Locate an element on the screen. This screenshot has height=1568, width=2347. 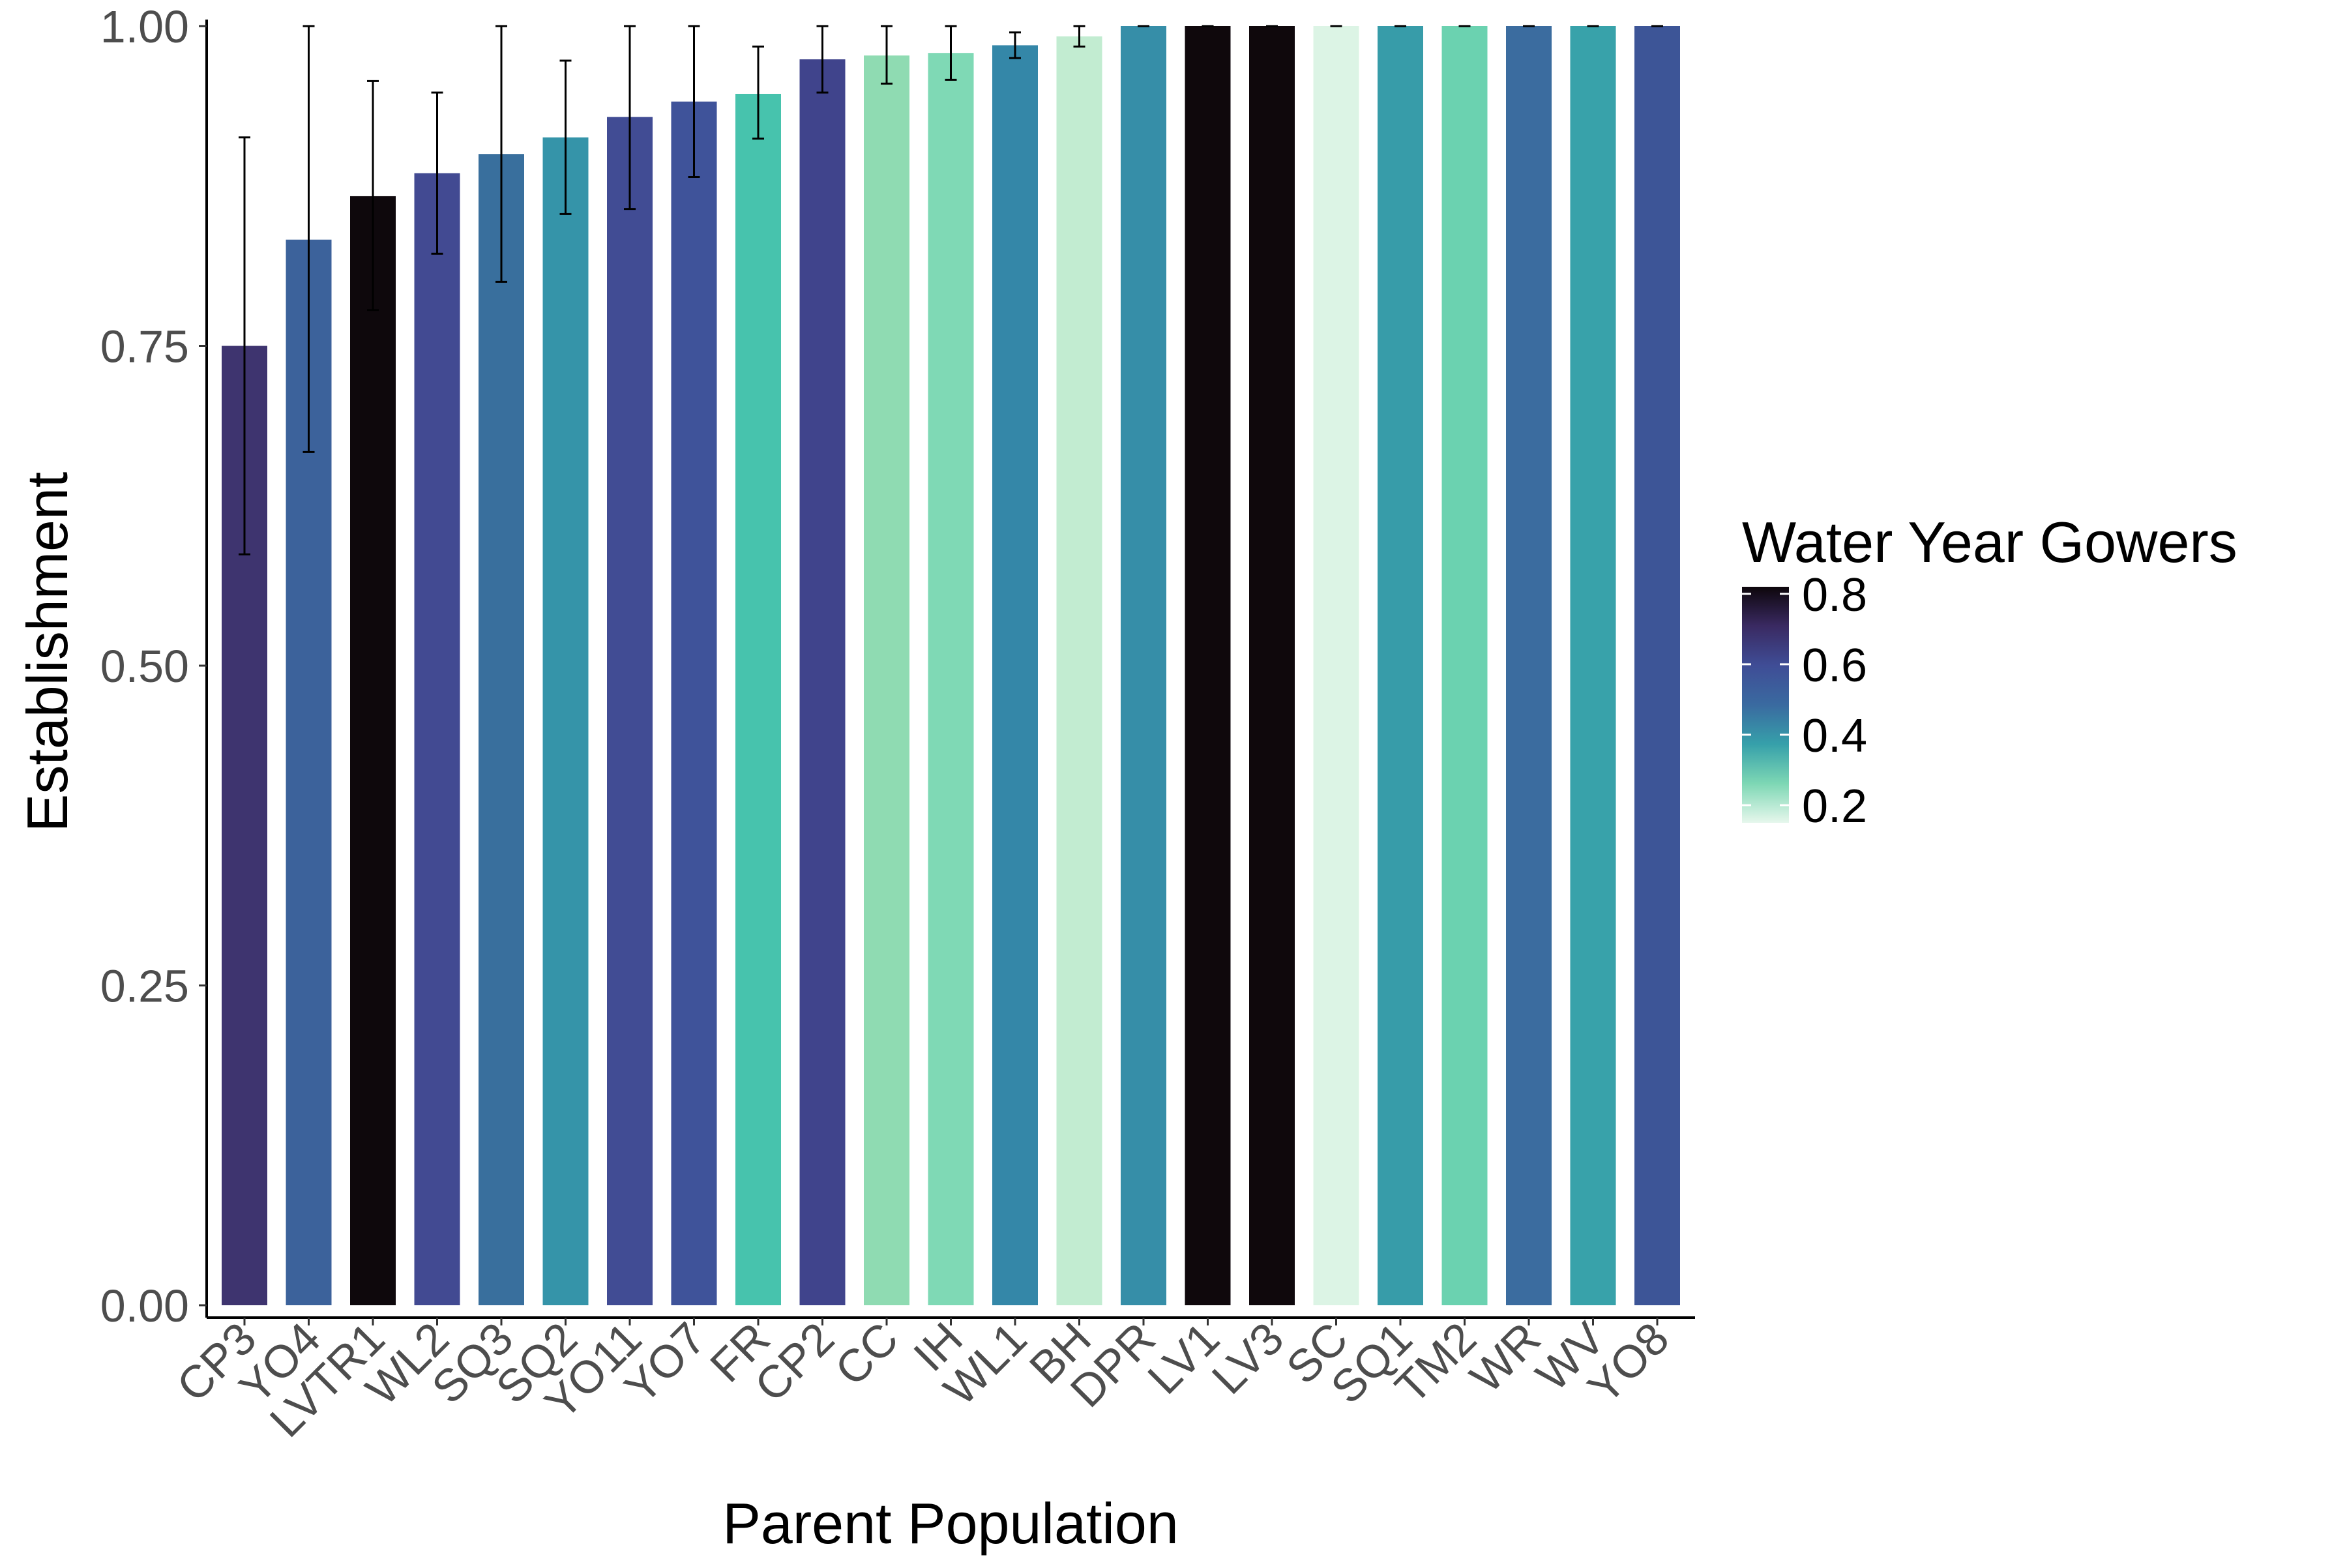
bar-wl1 is located at coordinates (1015, 675).